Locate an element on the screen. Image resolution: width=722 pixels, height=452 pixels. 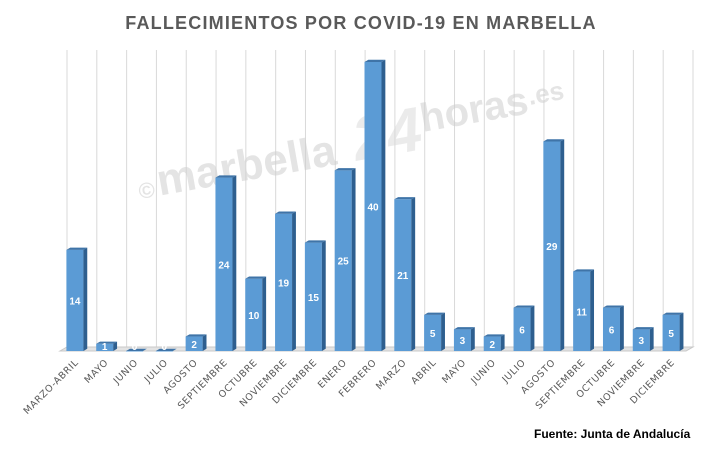
data-label: 11 is located at coordinates (581, 312).